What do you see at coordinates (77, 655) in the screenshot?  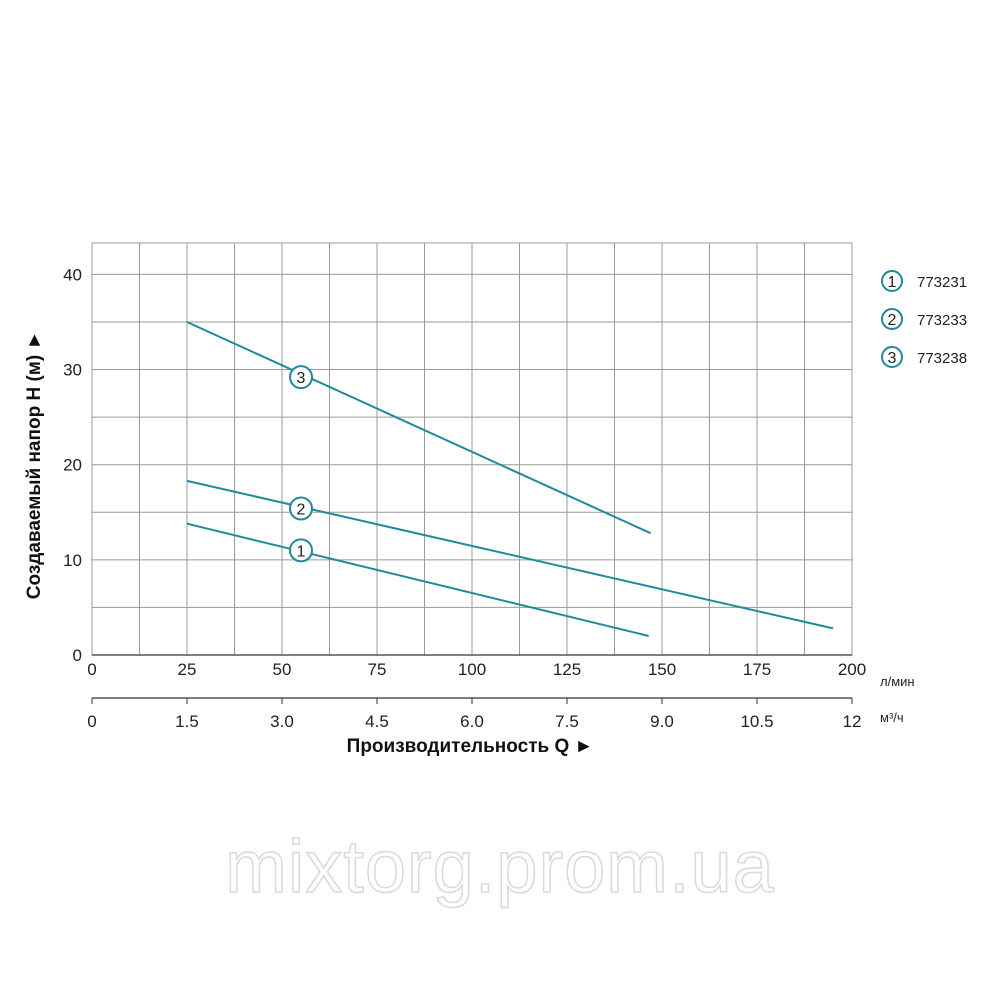 I see `y-tick-label: 0` at bounding box center [77, 655].